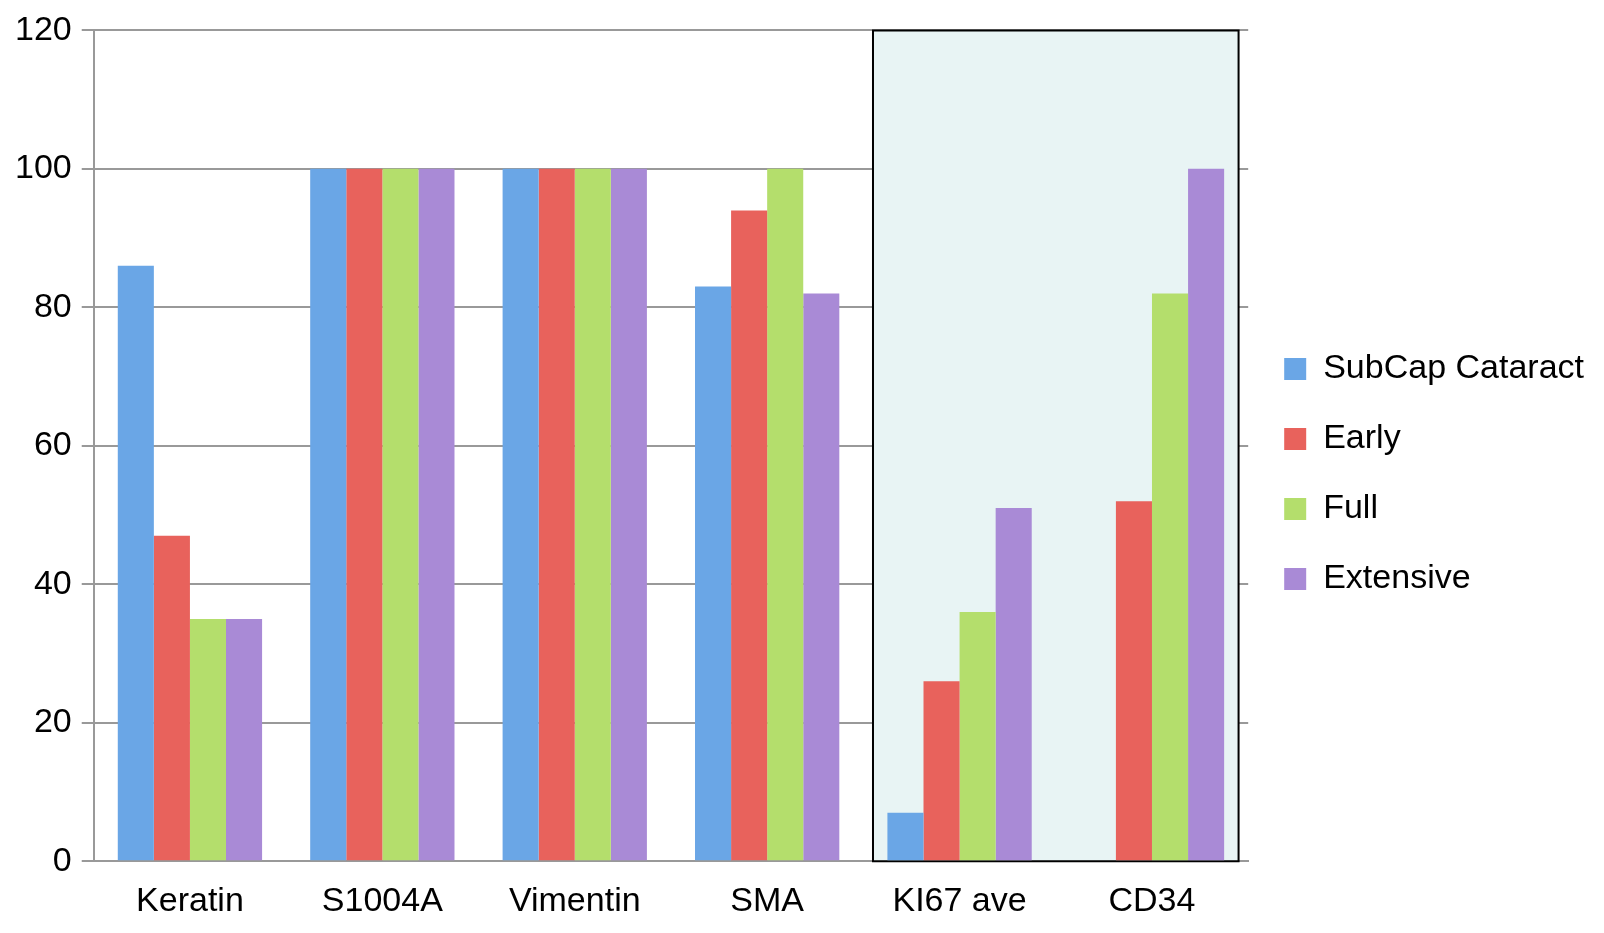 The image size is (1604, 933). What do you see at coordinates (1350, 506) in the screenshot?
I see `legend-label: Full` at bounding box center [1350, 506].